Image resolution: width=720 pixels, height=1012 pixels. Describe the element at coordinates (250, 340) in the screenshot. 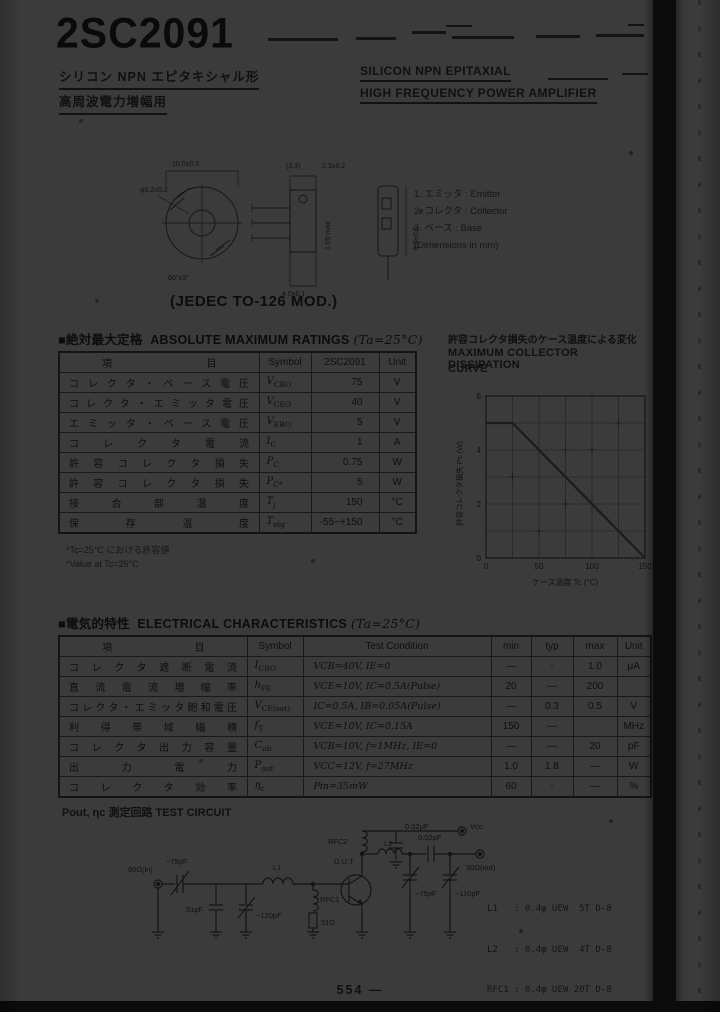

I see `abs-max-title-en: ABSOLUTE MAXIMUM RATINGS` at that location.